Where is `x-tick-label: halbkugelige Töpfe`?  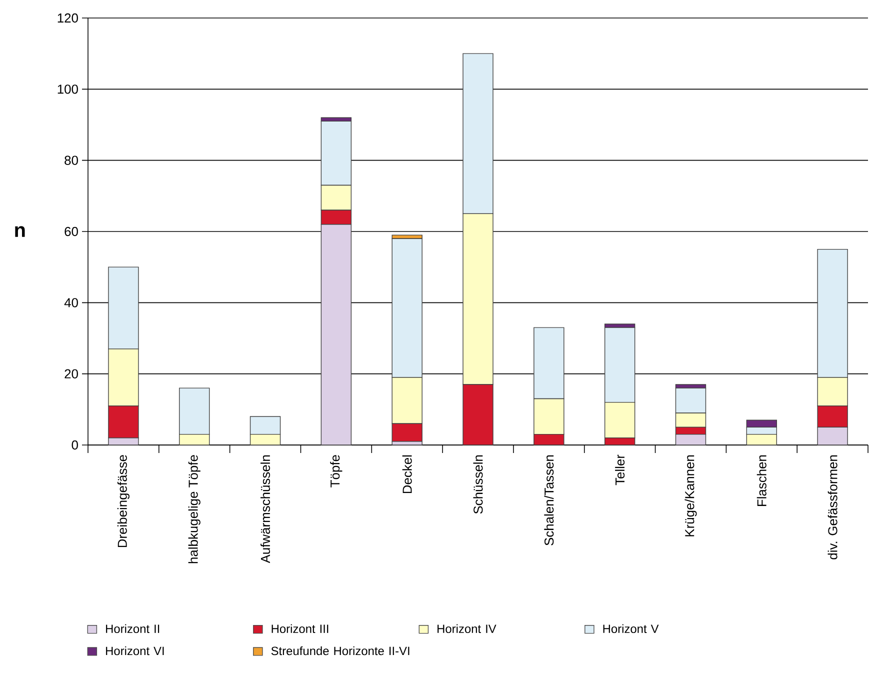 x-tick-label: halbkugelige Töpfe is located at coordinates (194, 509).